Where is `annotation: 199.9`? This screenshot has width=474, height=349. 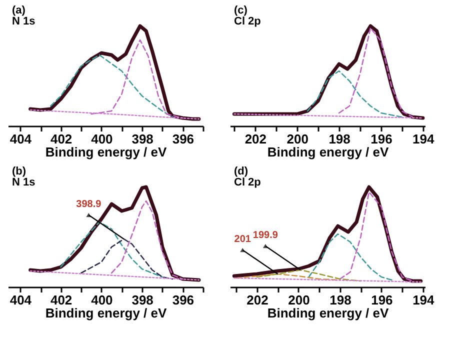
annotation: 199.9 is located at coordinates (265, 235).